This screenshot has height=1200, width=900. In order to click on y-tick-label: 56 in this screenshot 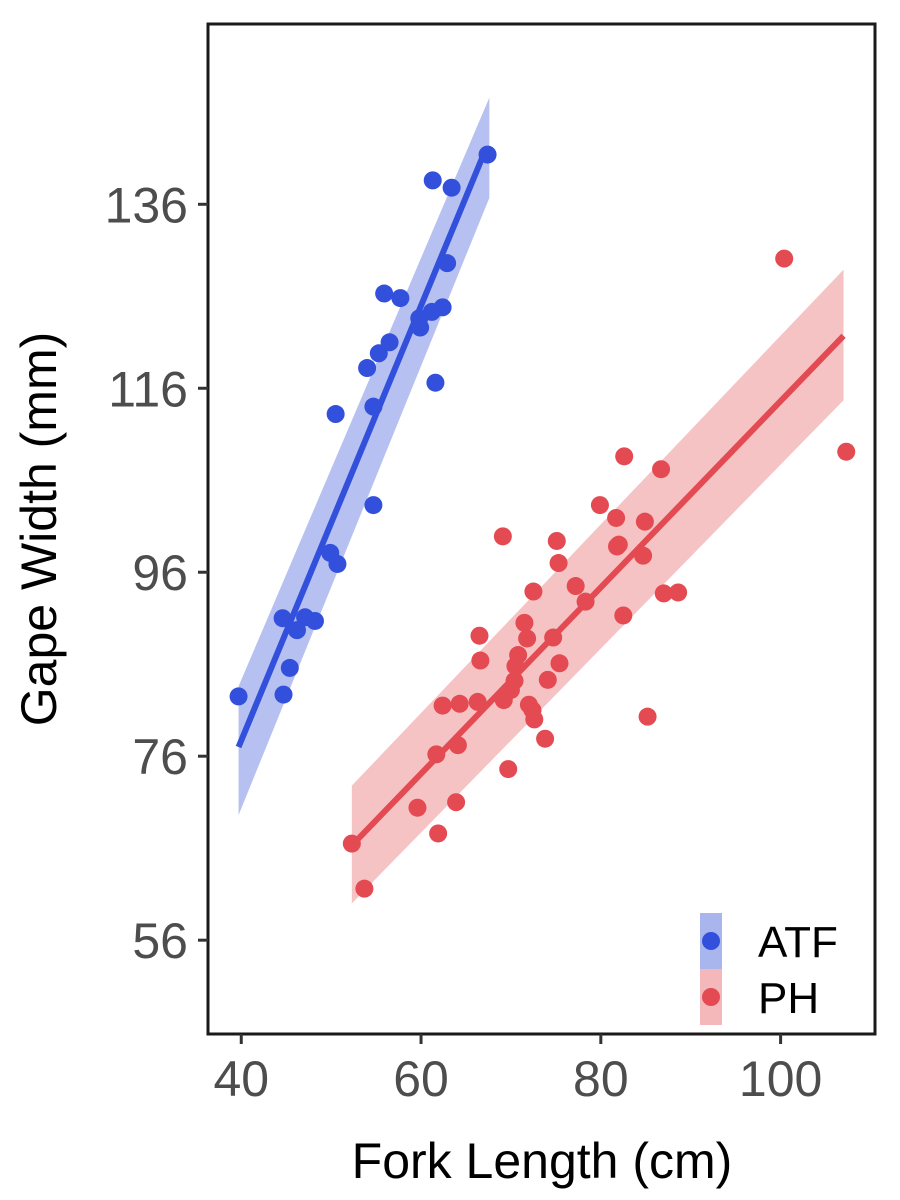, I will do `click(160, 941)`.